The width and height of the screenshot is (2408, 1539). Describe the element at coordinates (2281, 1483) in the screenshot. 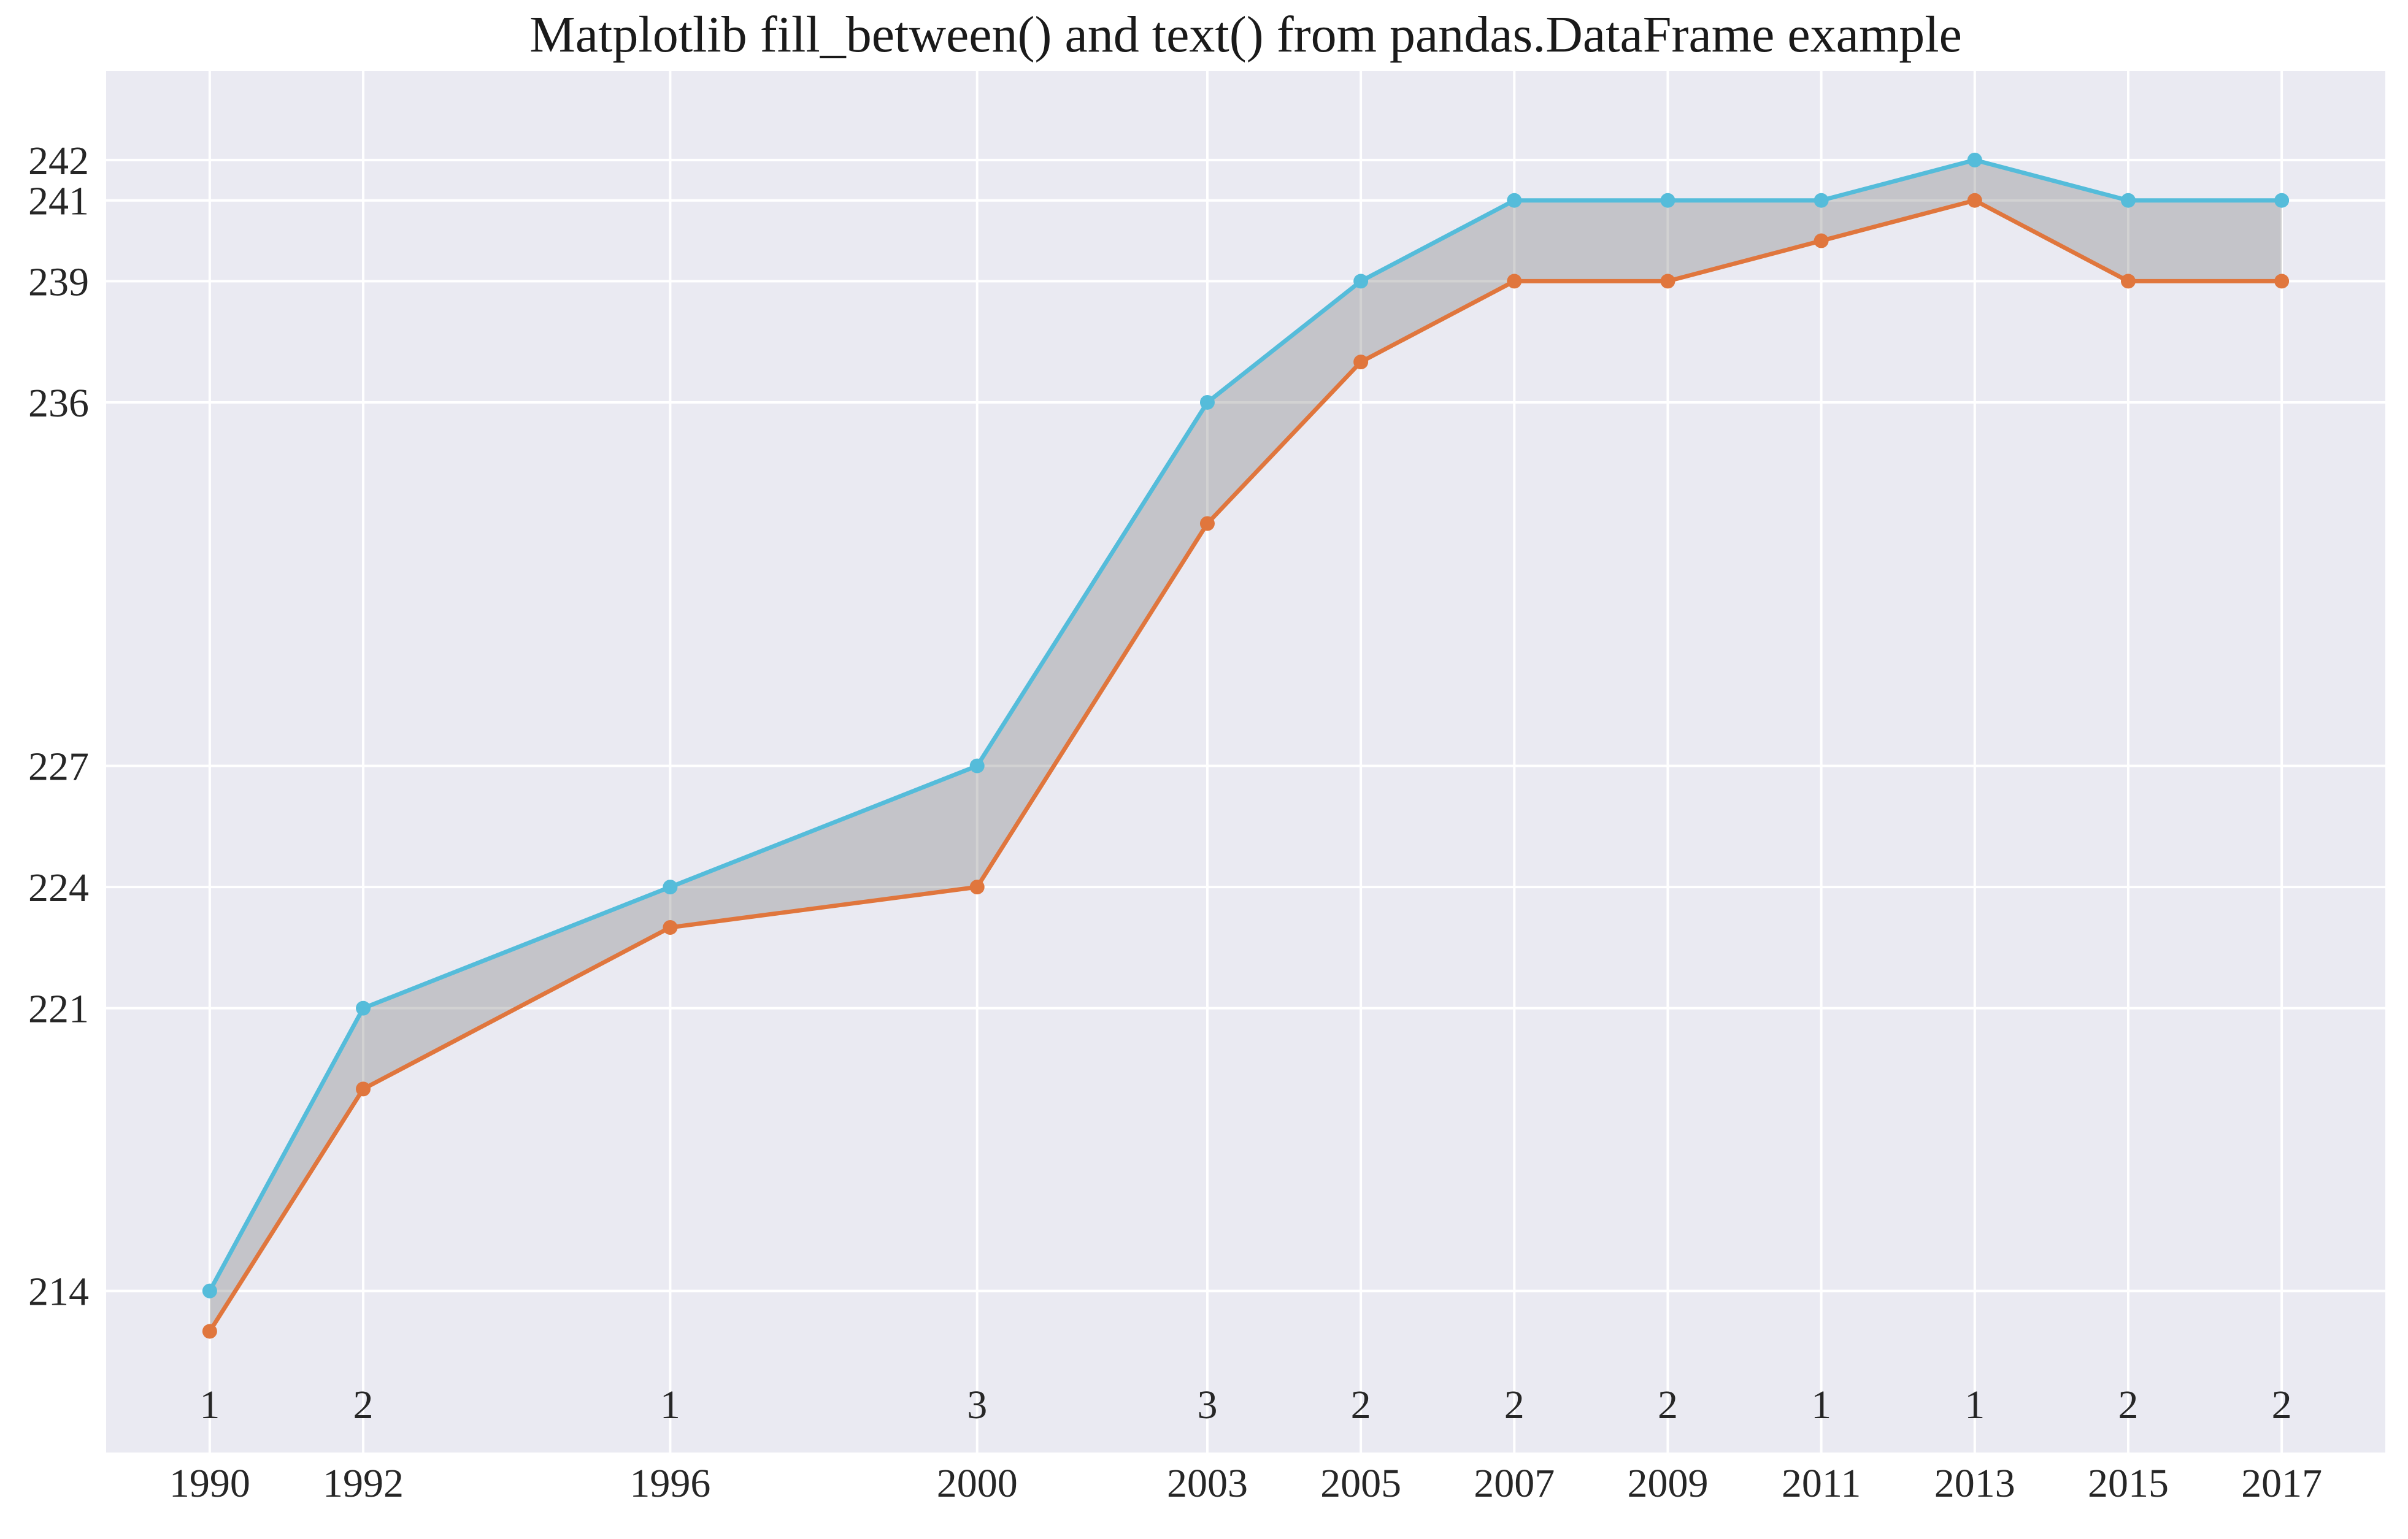

I see `x-tick-label: 2017` at that location.